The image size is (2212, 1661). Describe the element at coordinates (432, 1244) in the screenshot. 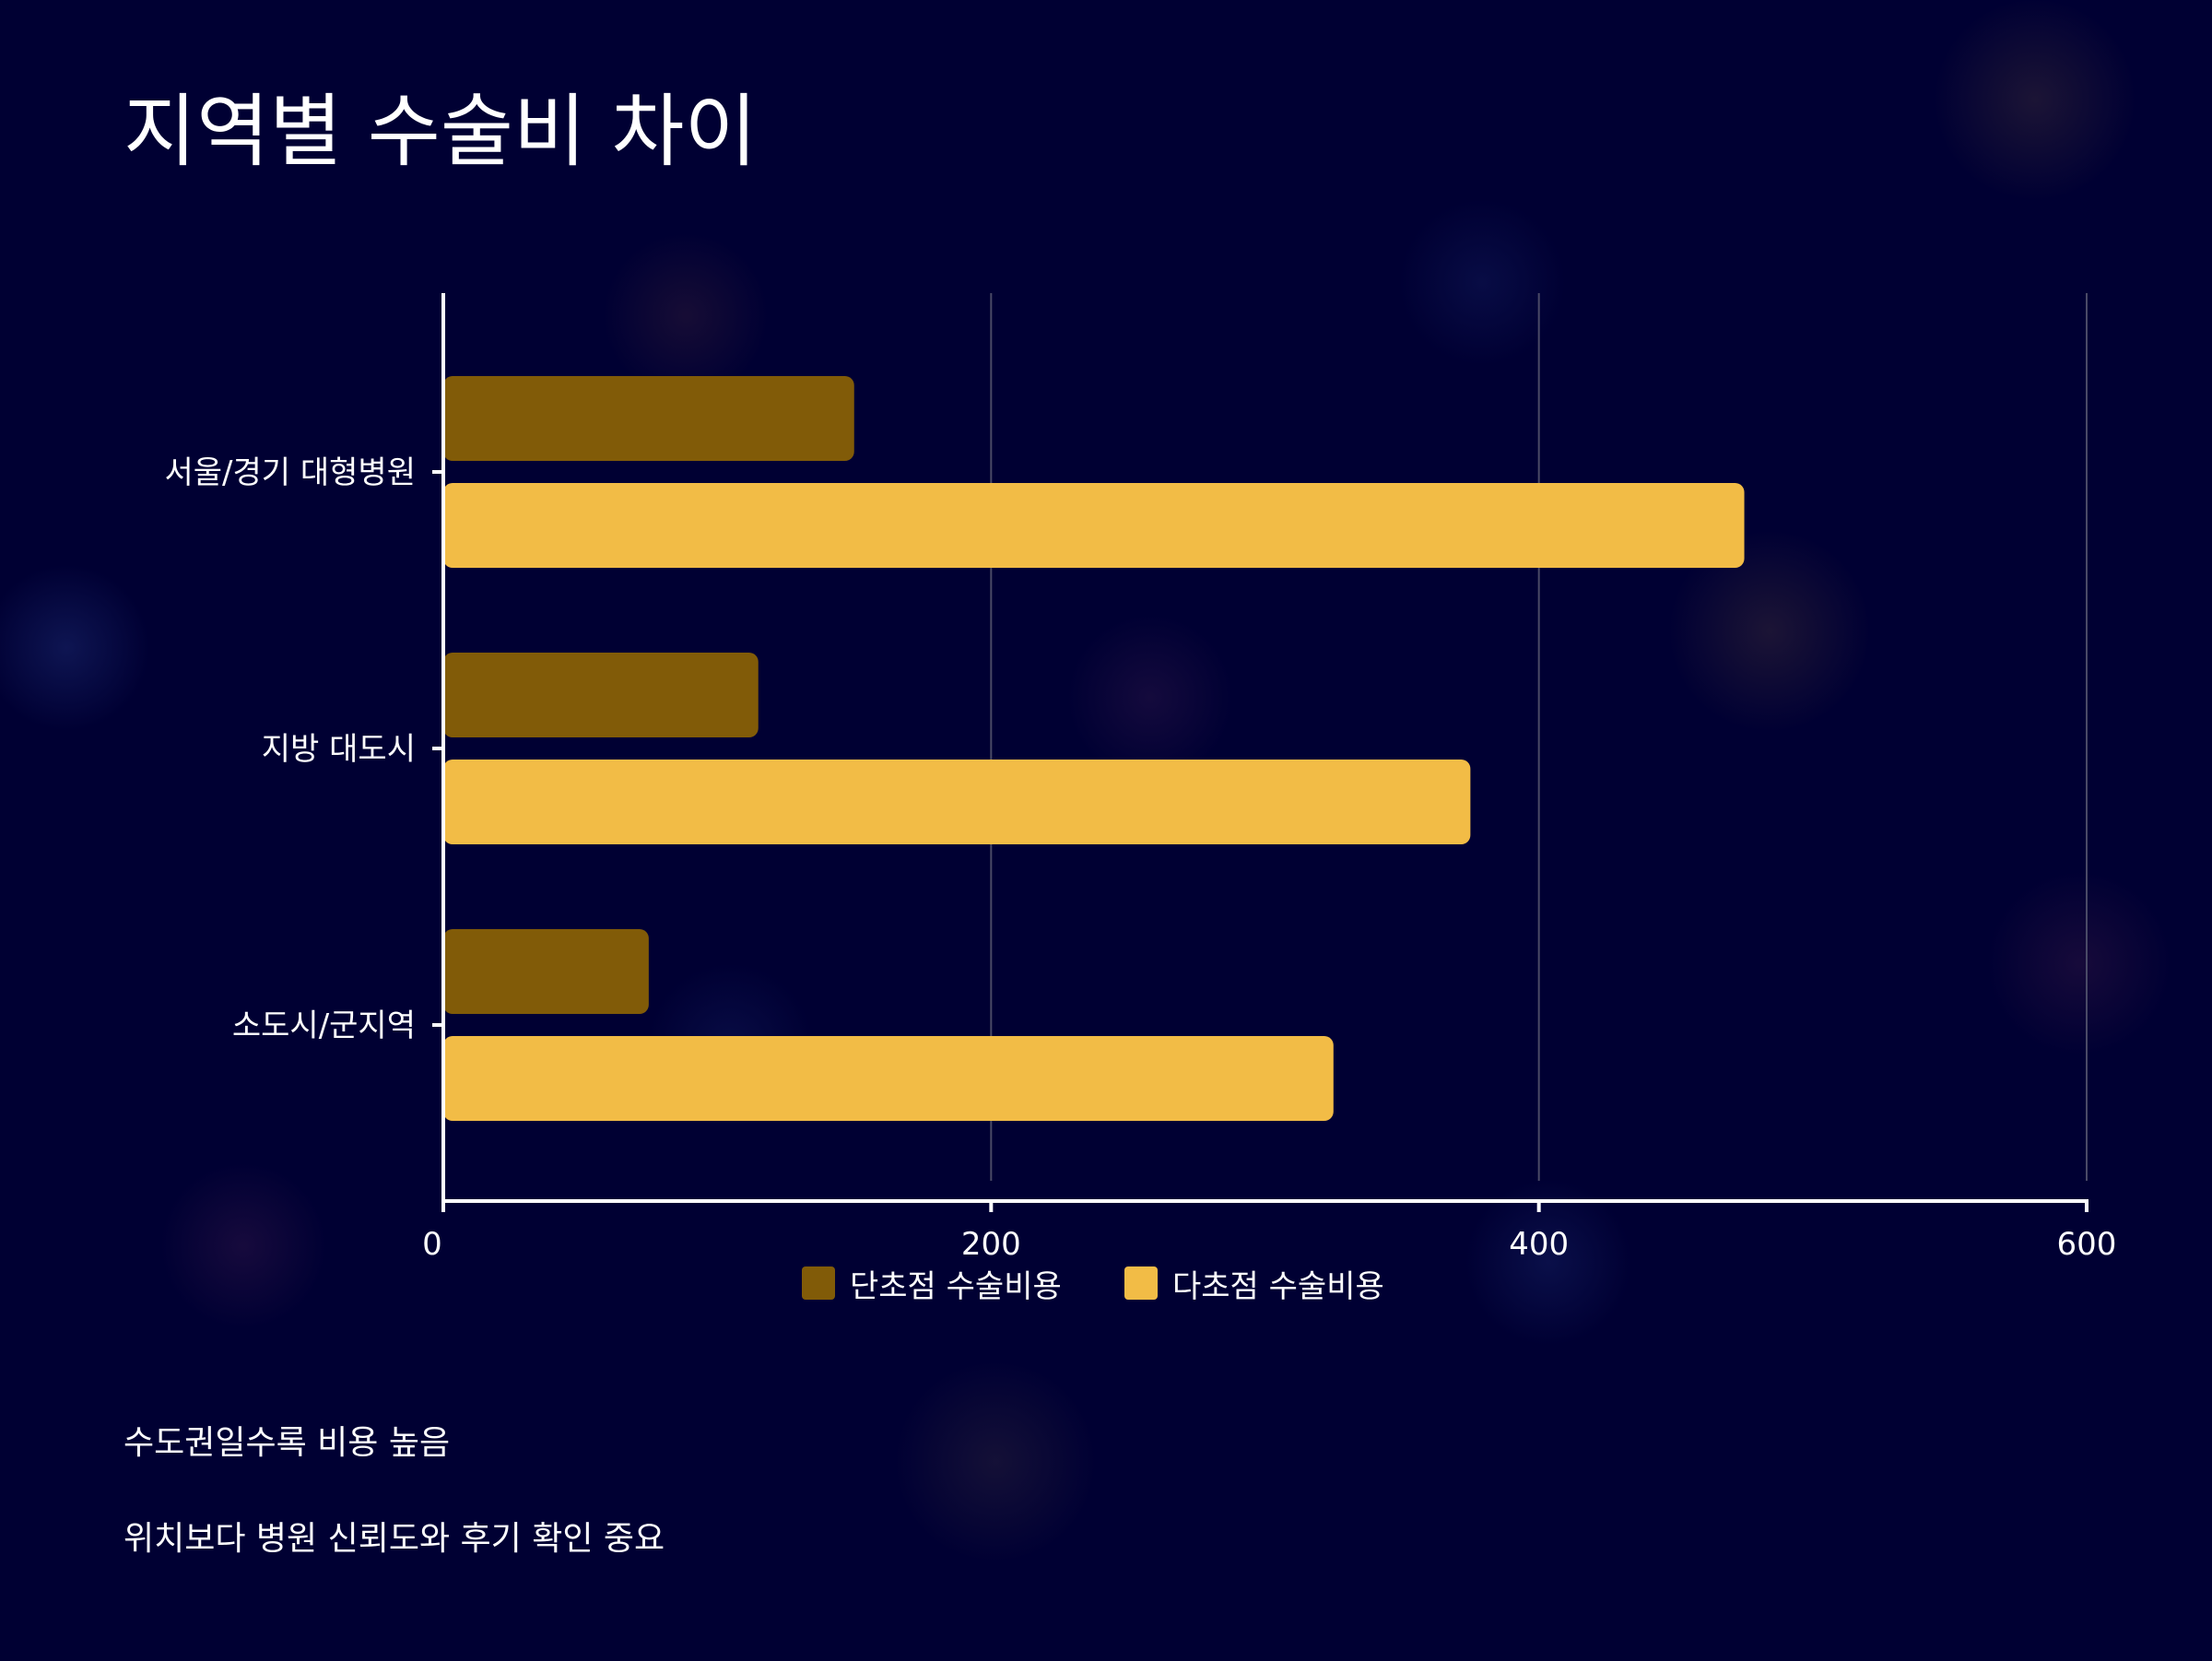

I see `x-tick-label-0: 0` at that location.